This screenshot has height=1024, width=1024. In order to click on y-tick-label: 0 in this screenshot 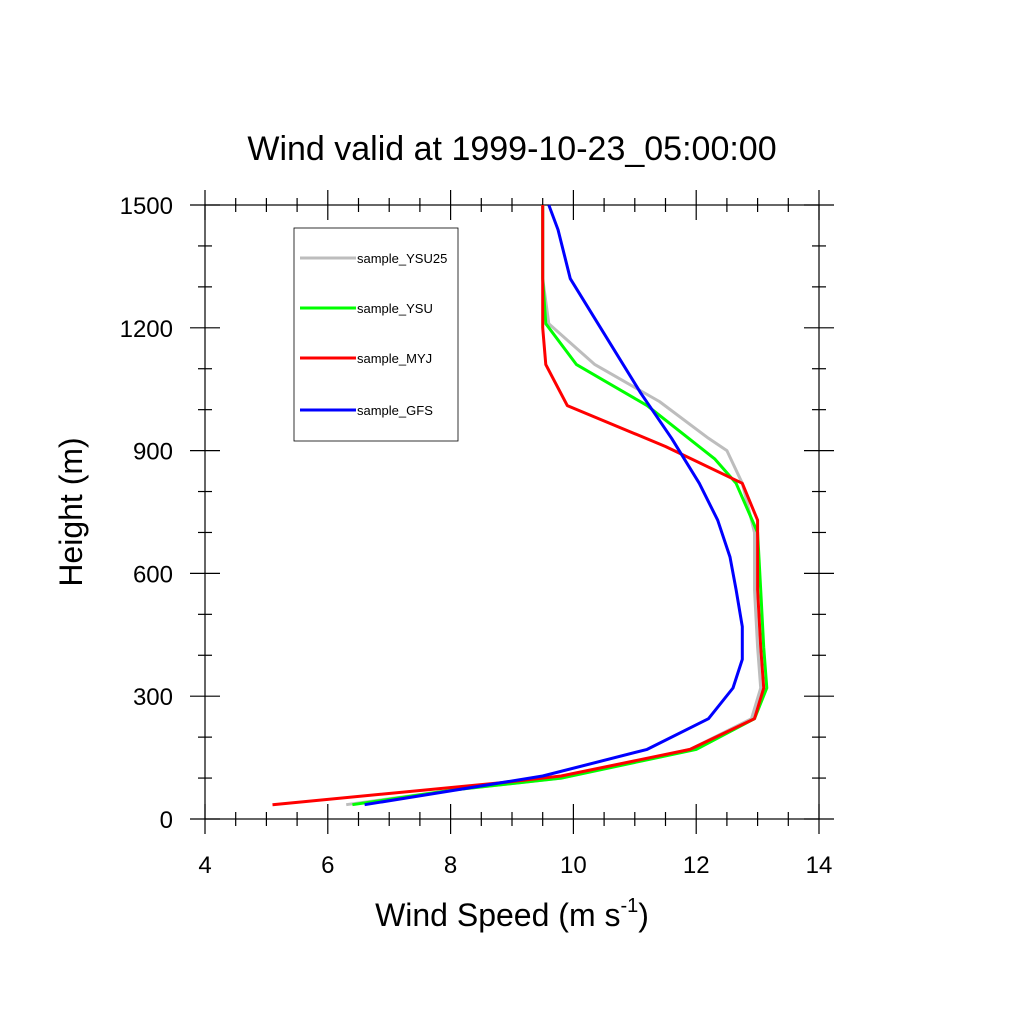, I will do `click(166, 820)`.